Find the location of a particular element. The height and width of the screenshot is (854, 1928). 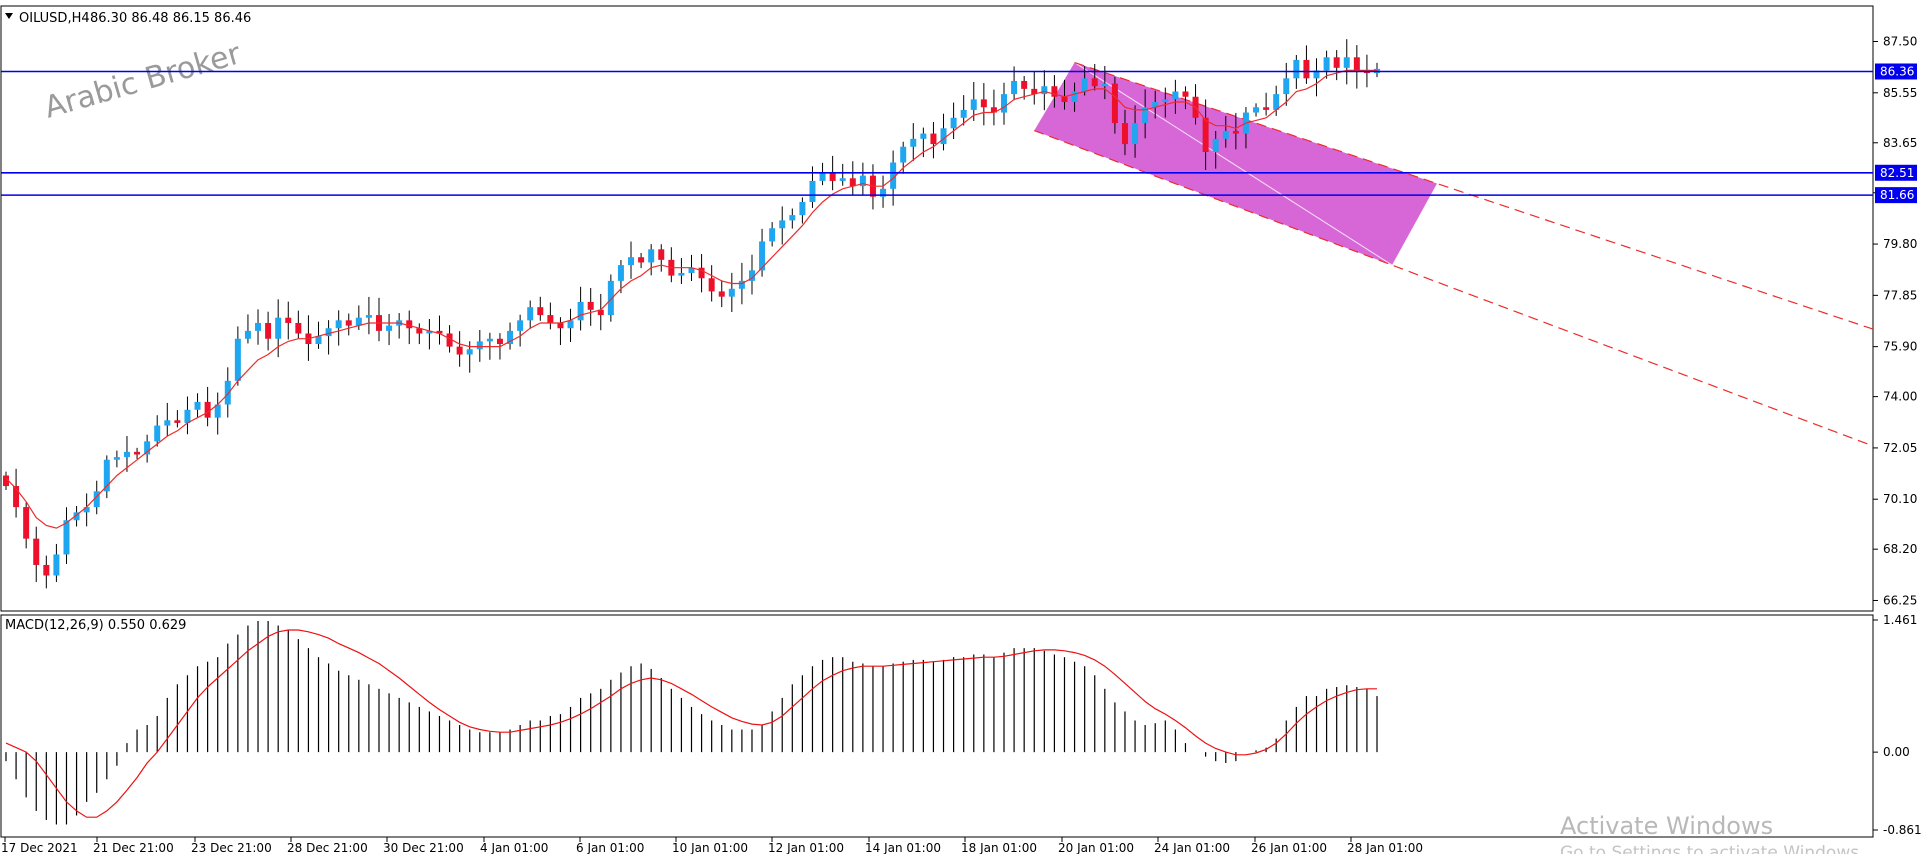

time-tick-label: 28 Dec 21:00 is located at coordinates (327, 847).